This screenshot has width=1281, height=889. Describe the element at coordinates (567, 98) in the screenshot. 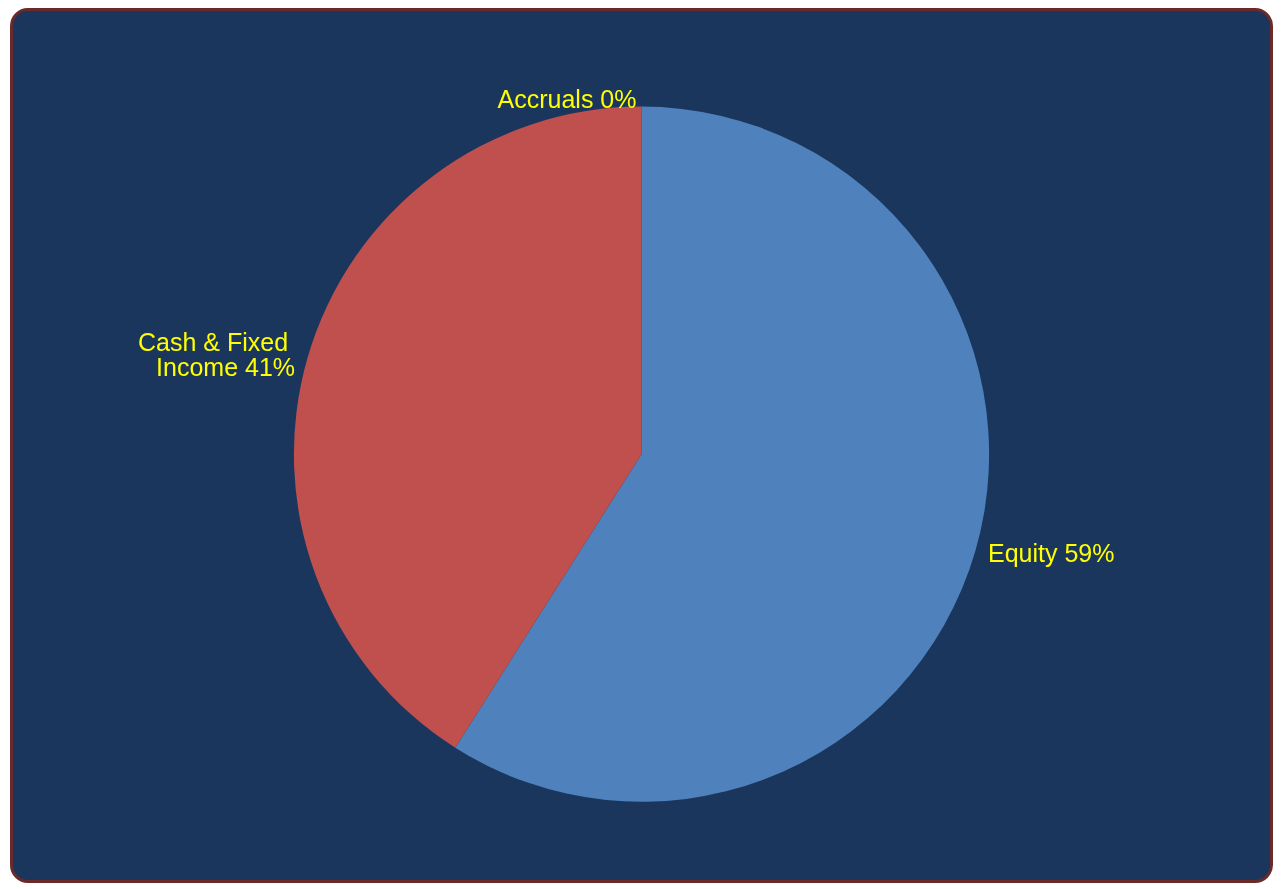

I see `category-label: Accruals 0%` at that location.